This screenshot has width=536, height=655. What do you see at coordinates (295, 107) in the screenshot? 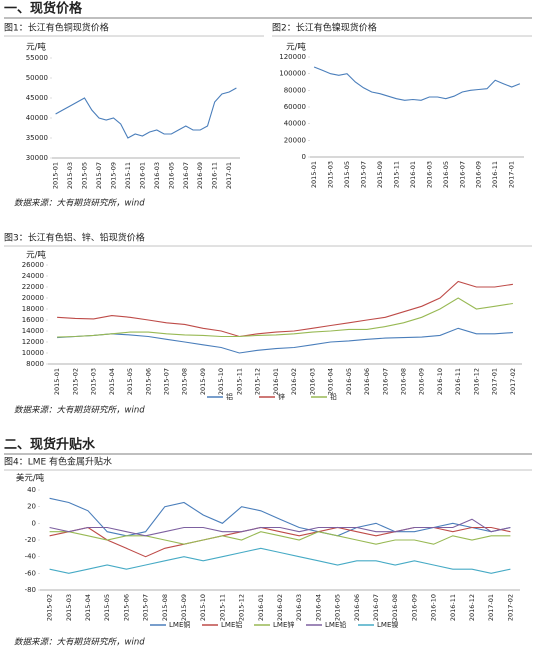
I see `y-tick-label: 60000` at bounding box center [295, 107].